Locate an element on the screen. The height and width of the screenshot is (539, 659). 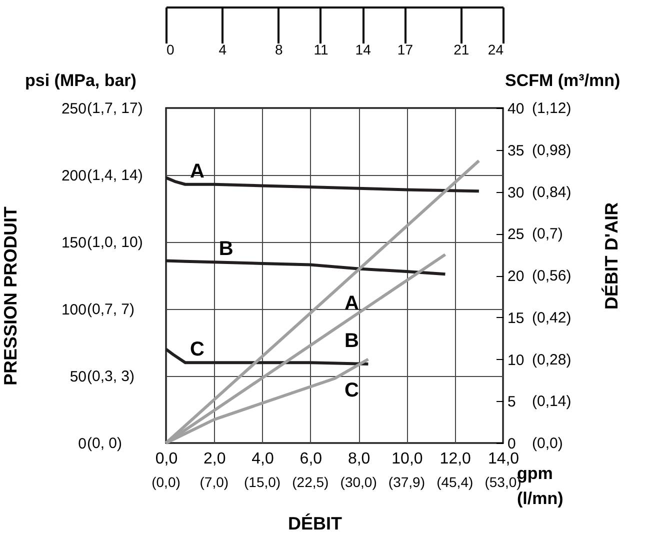
text: (l/mn) is located at coordinates (540, 498).